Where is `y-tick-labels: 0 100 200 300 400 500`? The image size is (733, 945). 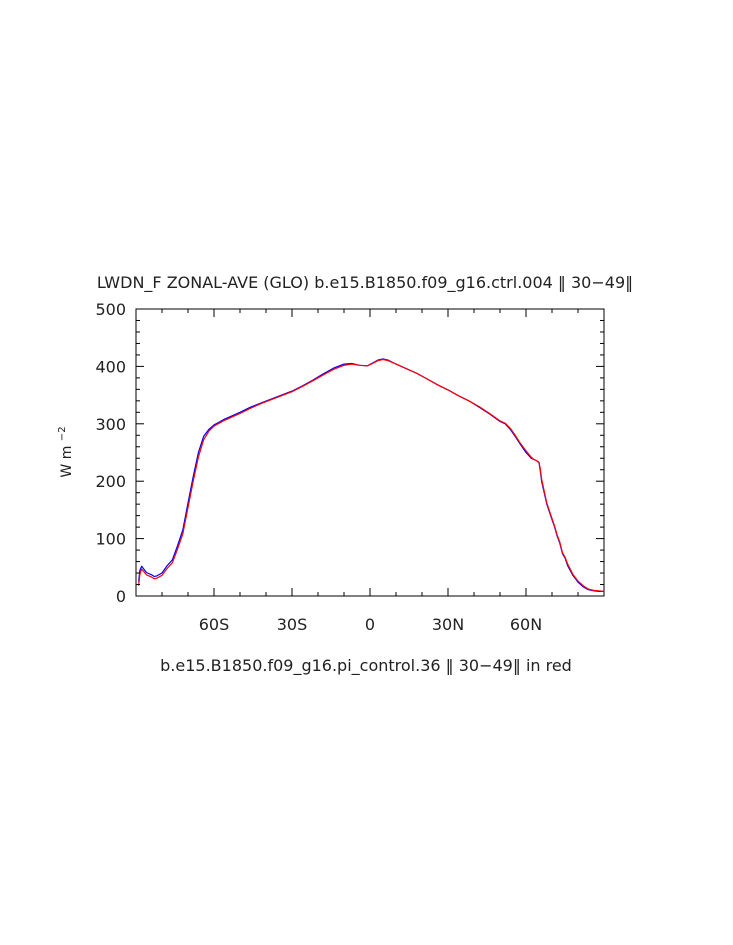
y-tick-labels: 0 100 200 300 400 500 is located at coordinates (110, 453).